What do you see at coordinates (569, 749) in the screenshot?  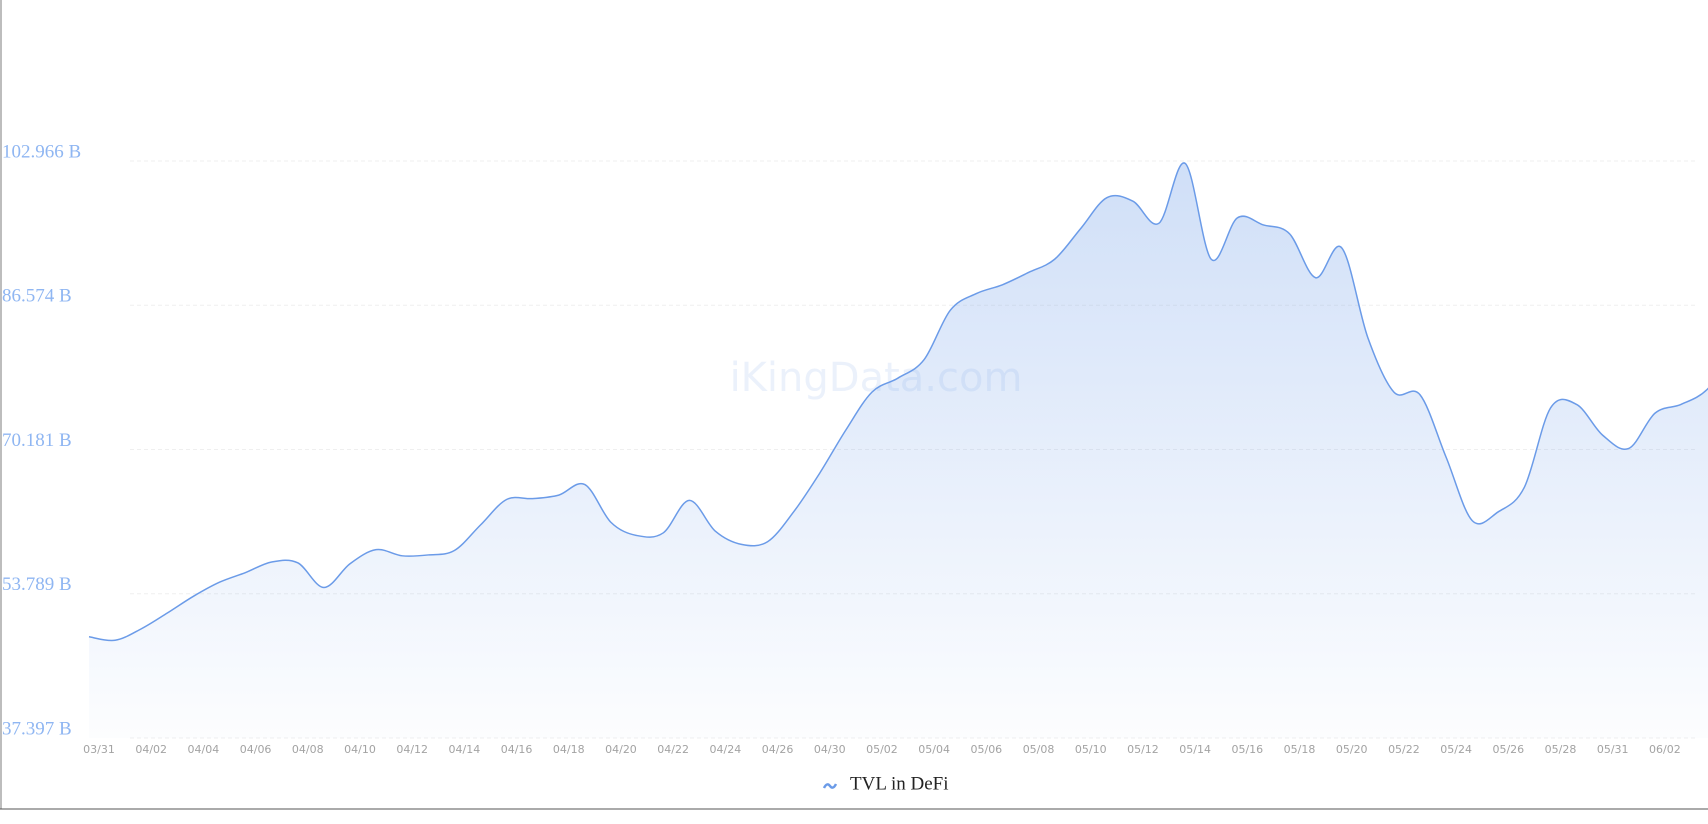 I see `x-tick-label: 04/18` at bounding box center [569, 749].